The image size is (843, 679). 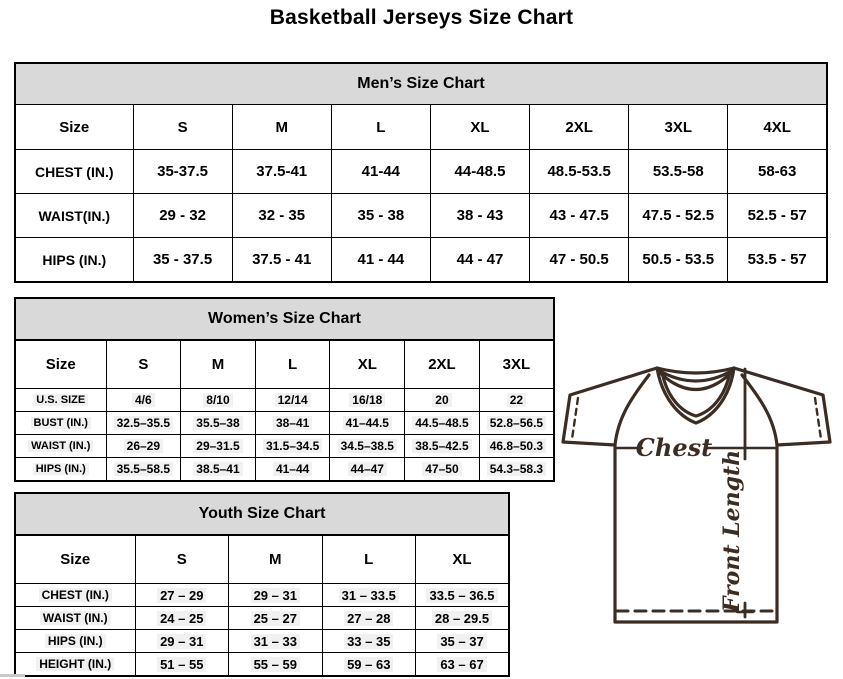 I want to click on youth-row-2-value-3-text: 35 – 37, so click(x=462, y=641).